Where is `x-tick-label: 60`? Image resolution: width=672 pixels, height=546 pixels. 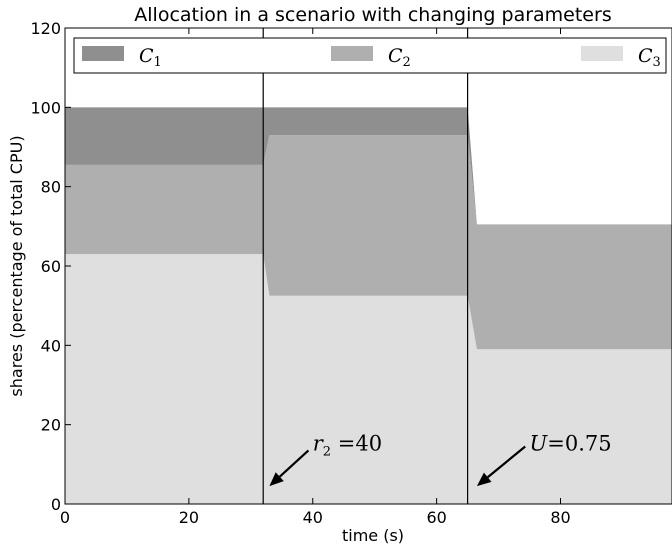
x-tick-label: 60 is located at coordinates (436, 517).